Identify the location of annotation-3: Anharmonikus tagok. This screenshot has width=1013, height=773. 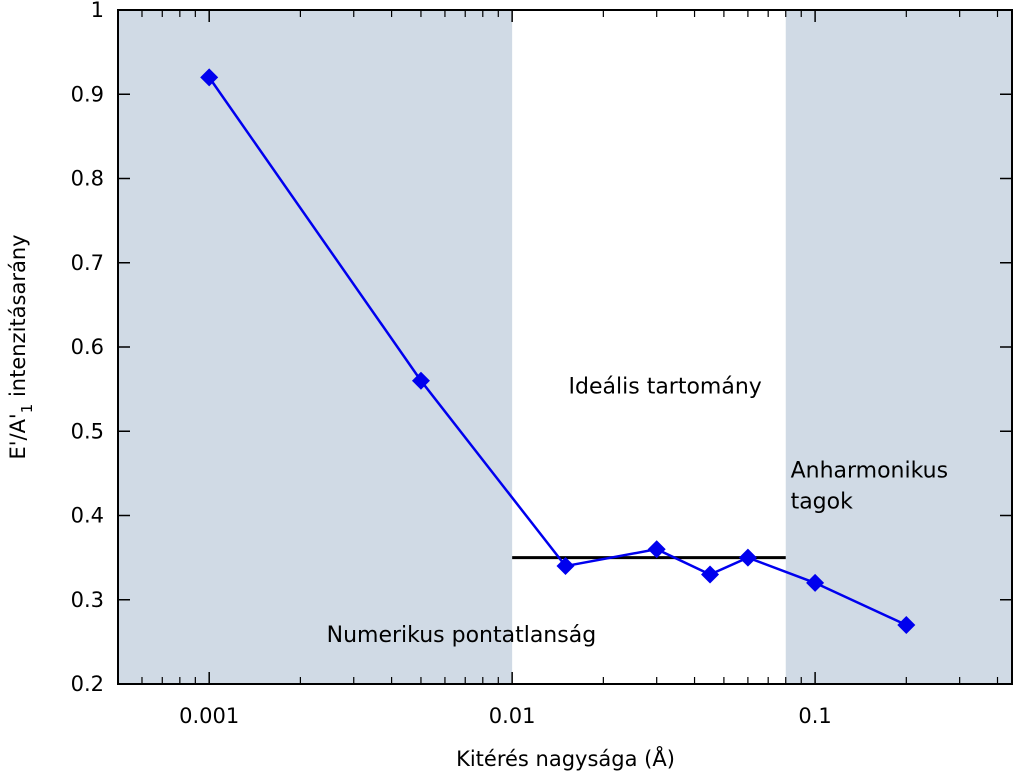
(870, 487).